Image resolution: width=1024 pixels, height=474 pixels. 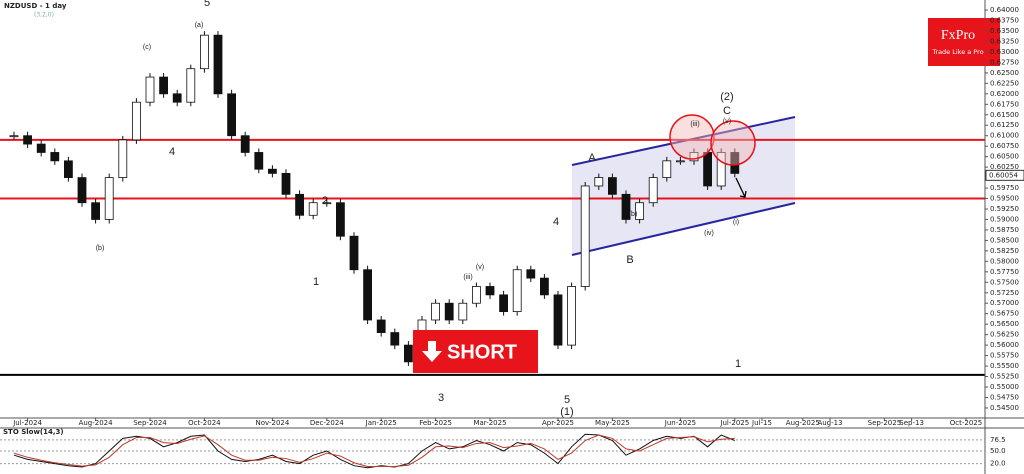 I want to click on wave-label: (iv), so click(x=709, y=233).